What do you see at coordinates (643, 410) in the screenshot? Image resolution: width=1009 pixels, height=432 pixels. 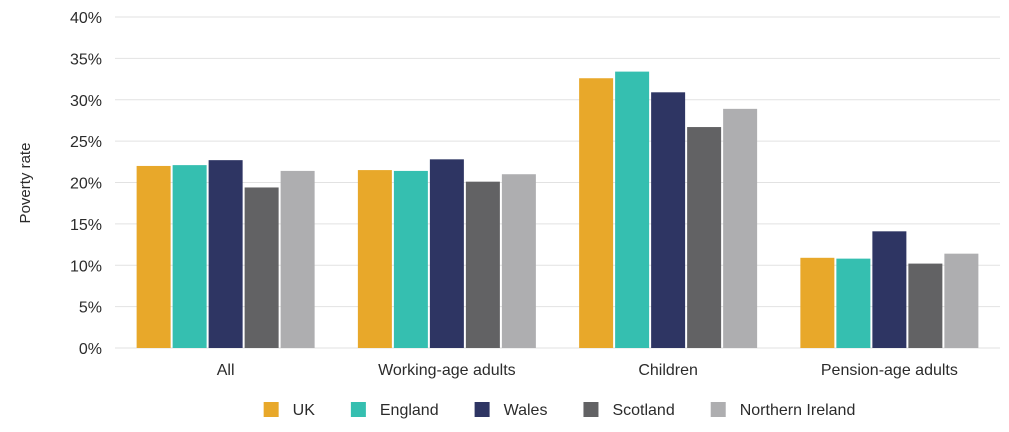 I see `legend-label: Scotland` at bounding box center [643, 410].